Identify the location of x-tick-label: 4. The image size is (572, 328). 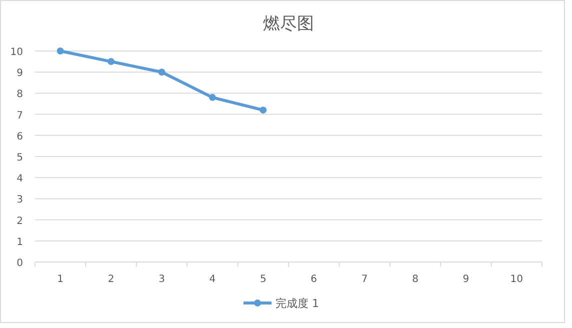
(212, 279).